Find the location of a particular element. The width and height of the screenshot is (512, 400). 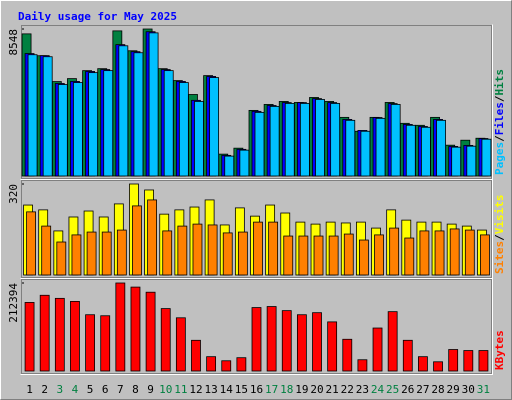

x-tick-label: 26 is located at coordinates (407, 389).